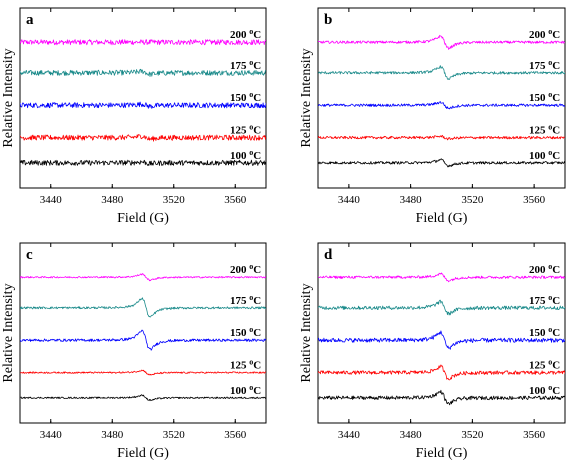  What do you see at coordinates (29, 255) in the screenshot?
I see `panel-letter: c` at bounding box center [29, 255].